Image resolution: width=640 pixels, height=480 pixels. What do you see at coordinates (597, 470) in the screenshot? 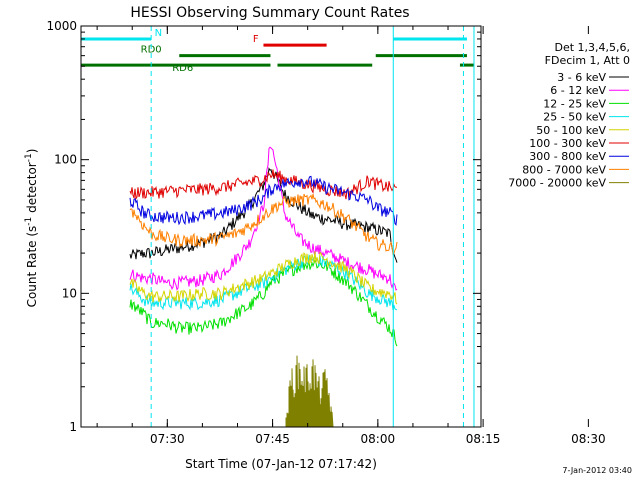
I see `date-stamp: 7-Jan-2012 03:40` at bounding box center [597, 470].